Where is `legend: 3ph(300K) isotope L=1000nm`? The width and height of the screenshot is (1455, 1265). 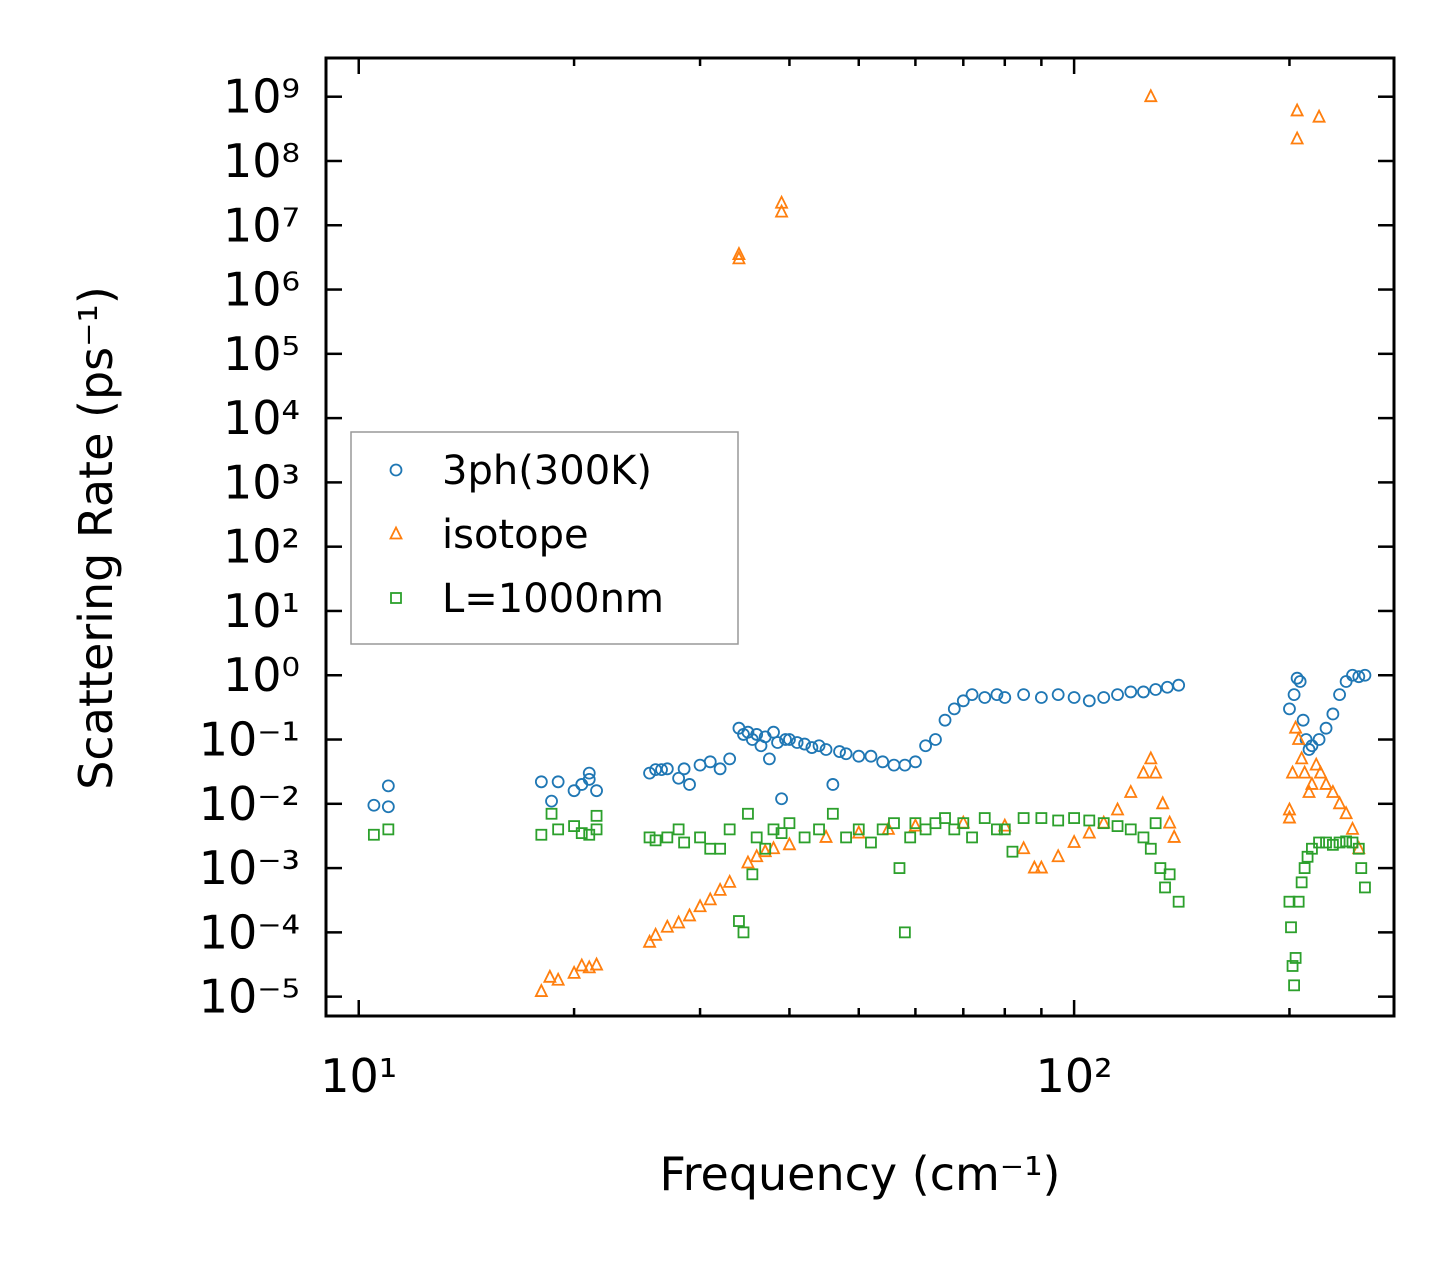
legend: 3ph(300K) isotope L=1000nm is located at coordinates (544, 538).